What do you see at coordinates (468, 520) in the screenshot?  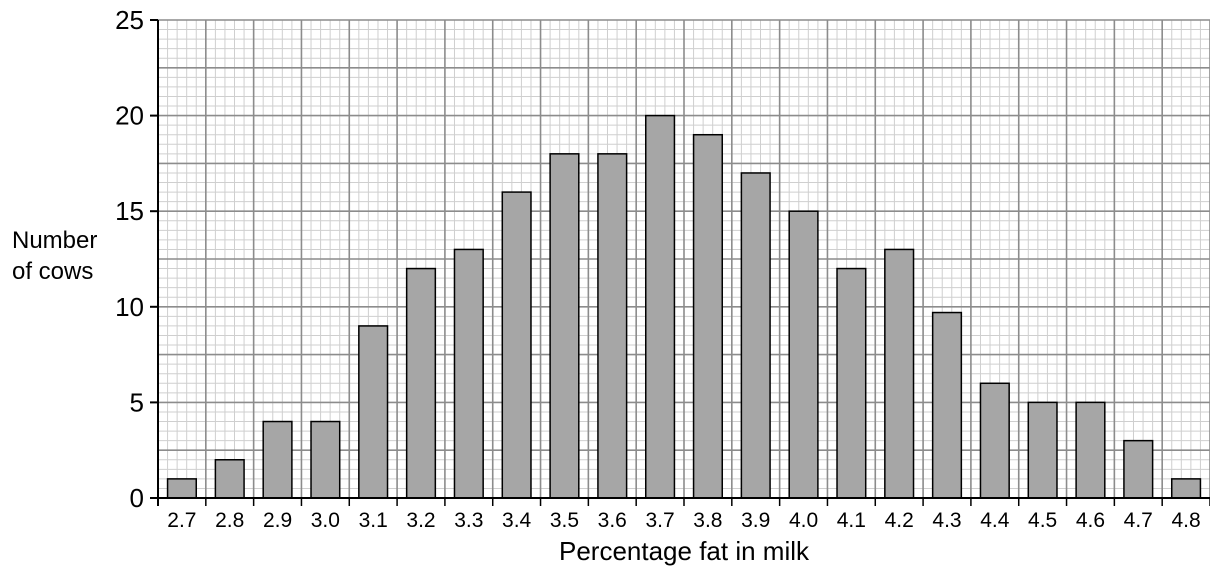 I see `x-tick-label: 3.3` at bounding box center [468, 520].